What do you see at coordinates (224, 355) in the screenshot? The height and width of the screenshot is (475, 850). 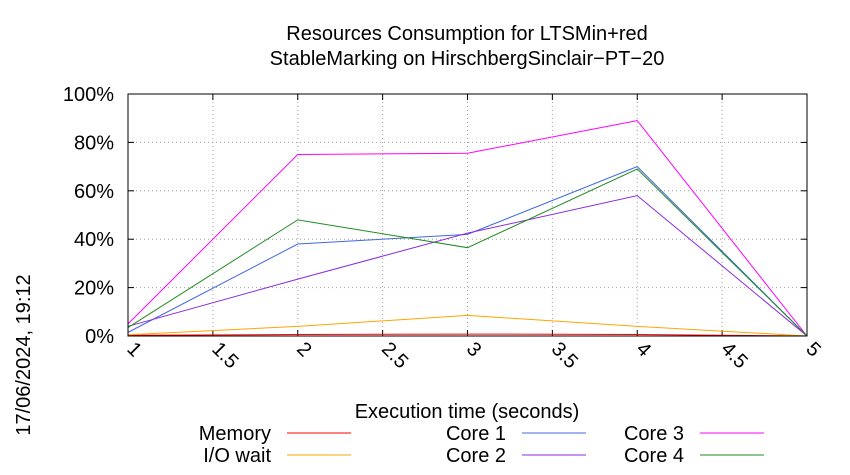 I see `x-tick-label: 1.5` at bounding box center [224, 355].